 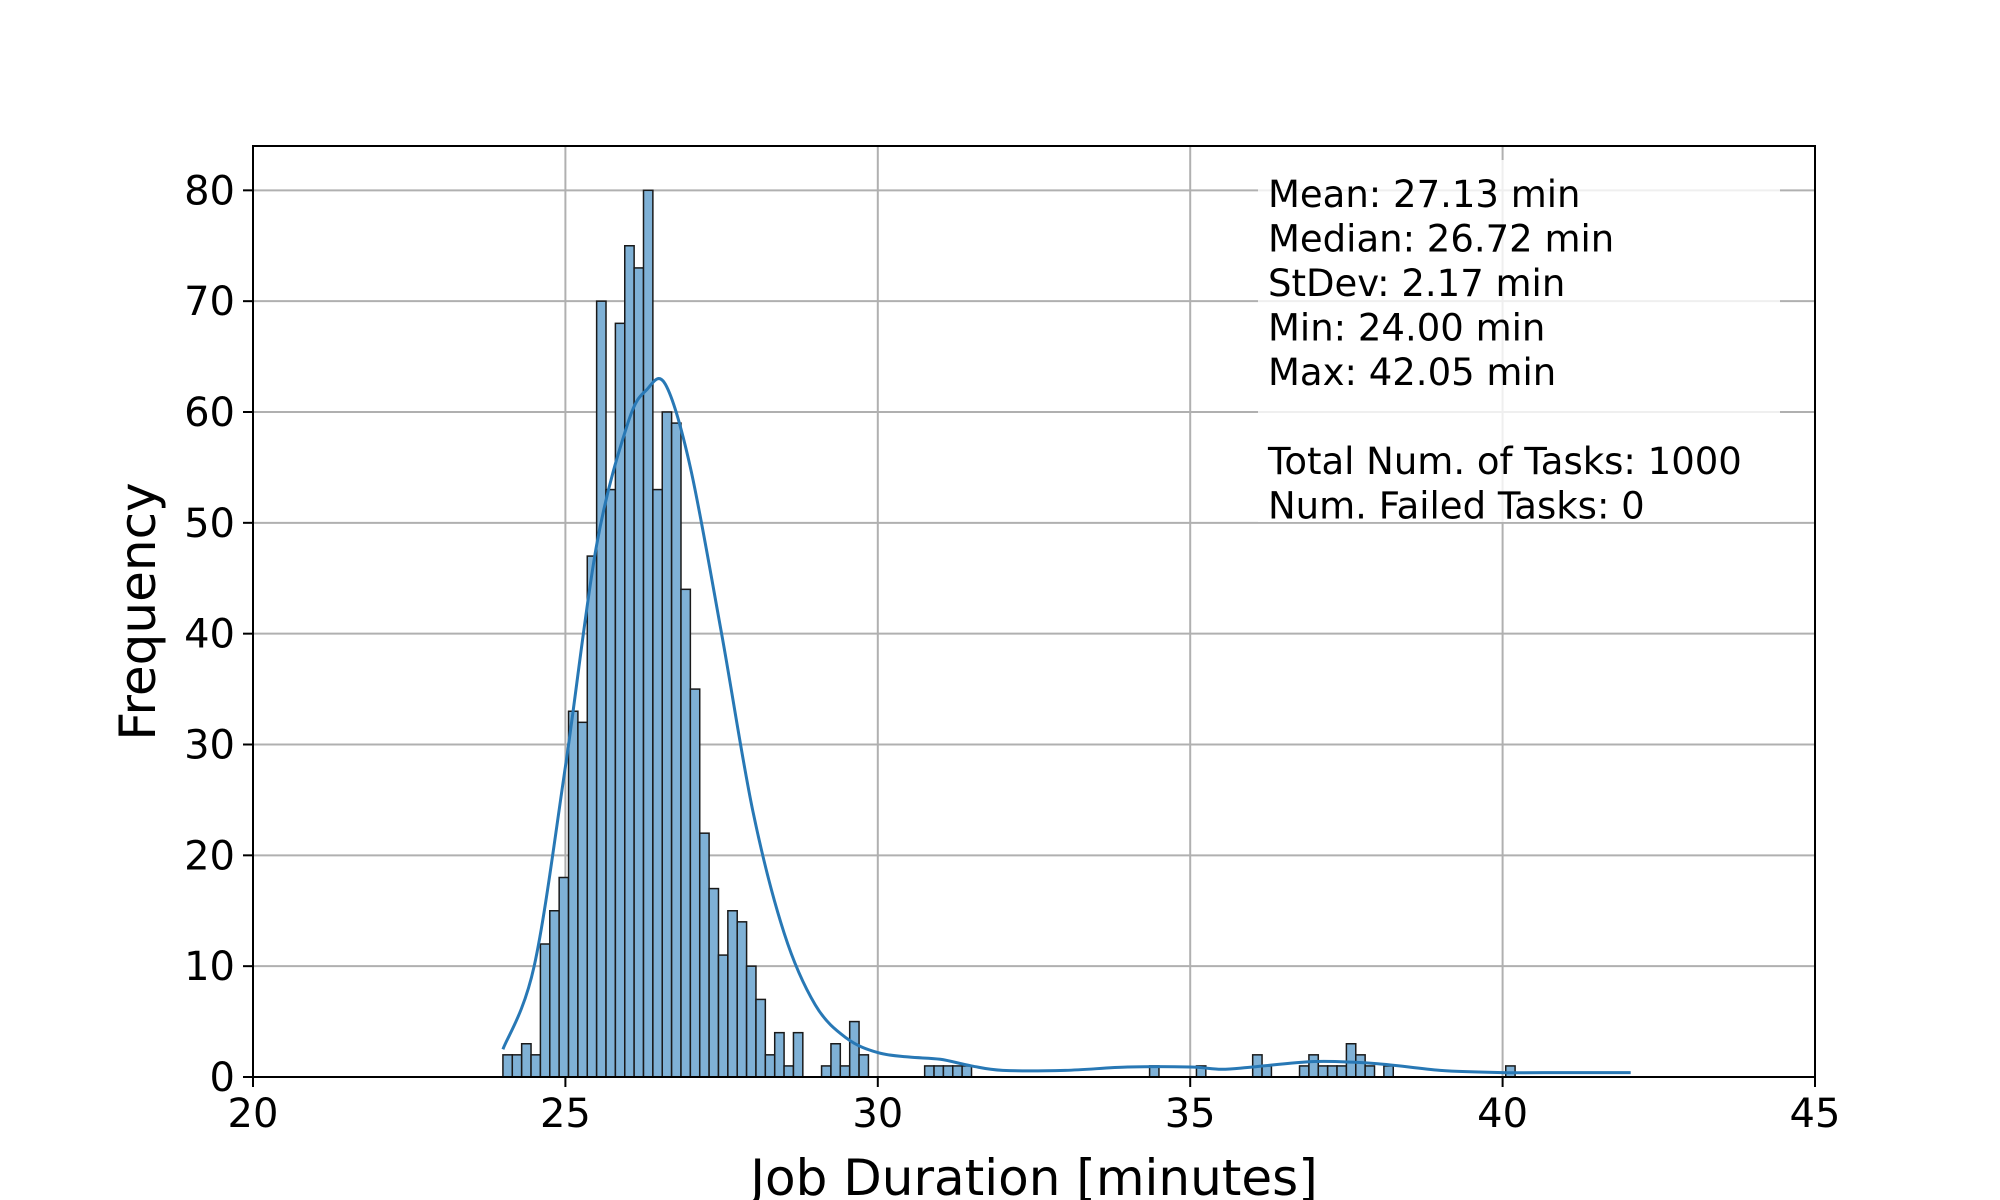 What do you see at coordinates (1815, 1114) in the screenshot?
I see `x-tick-label: 45` at bounding box center [1815, 1114].